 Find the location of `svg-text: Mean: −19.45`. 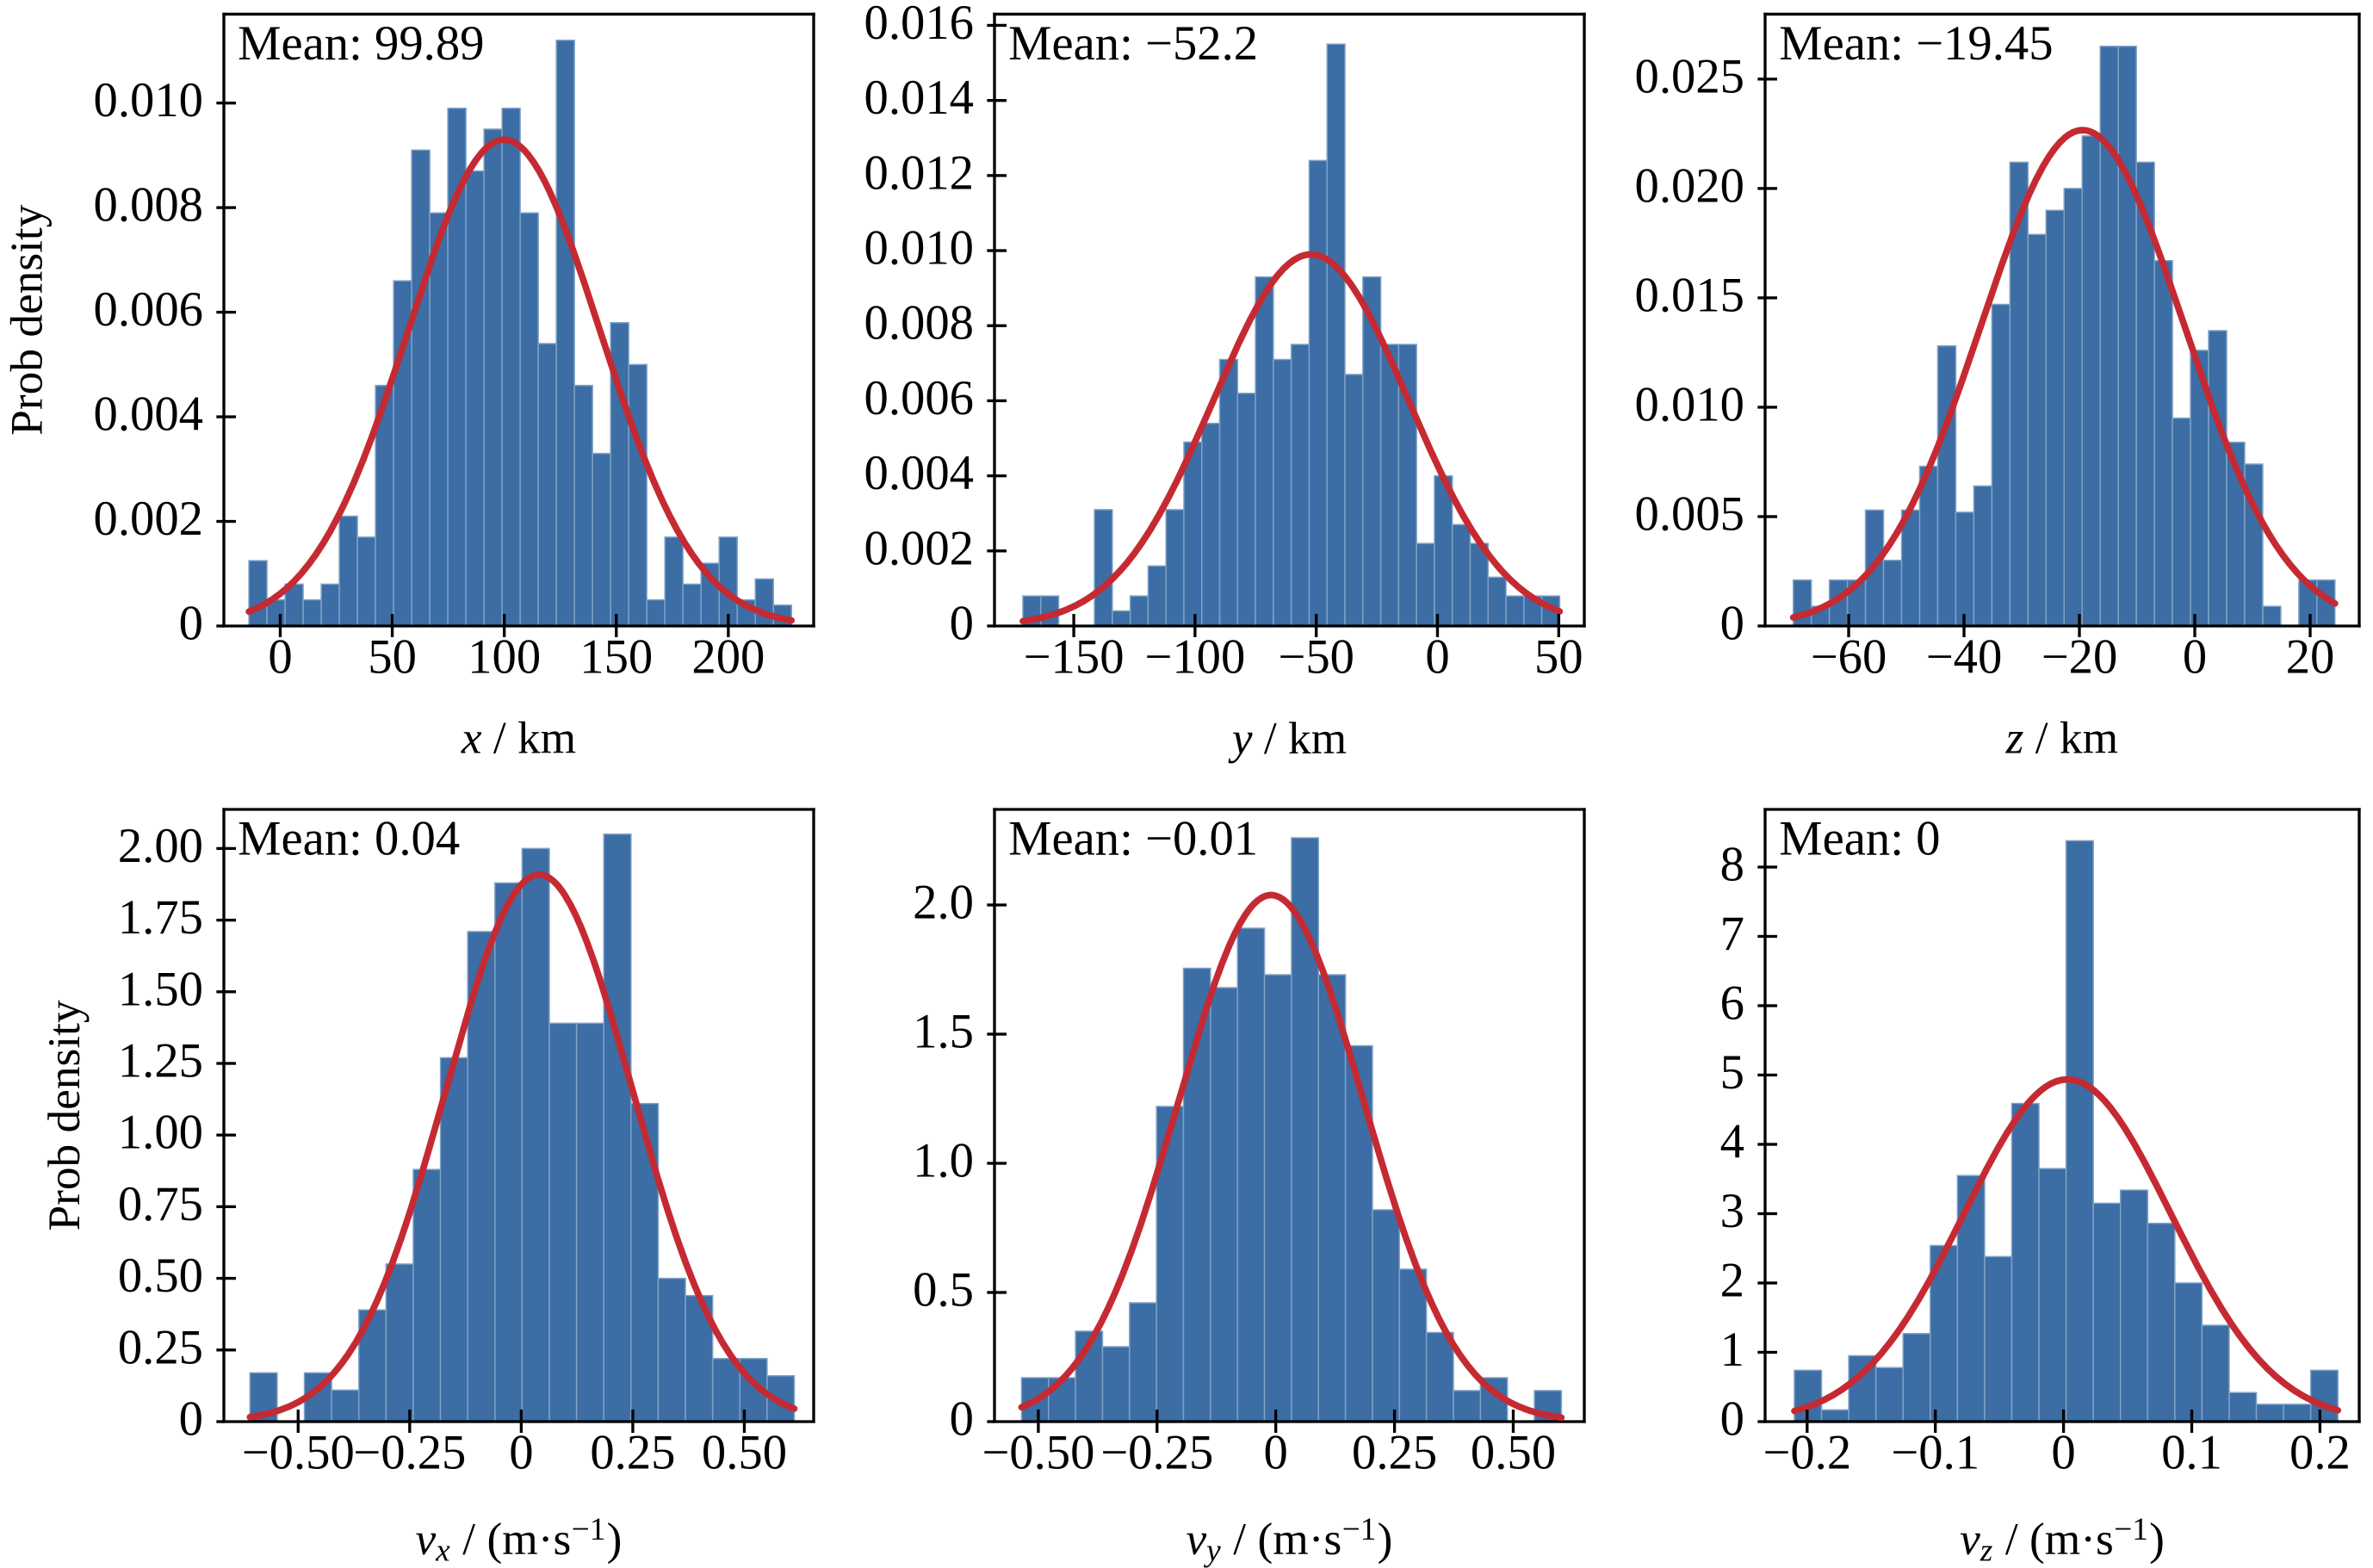

svg-text: Mean: −19.45 is located at coordinates (1916, 44).